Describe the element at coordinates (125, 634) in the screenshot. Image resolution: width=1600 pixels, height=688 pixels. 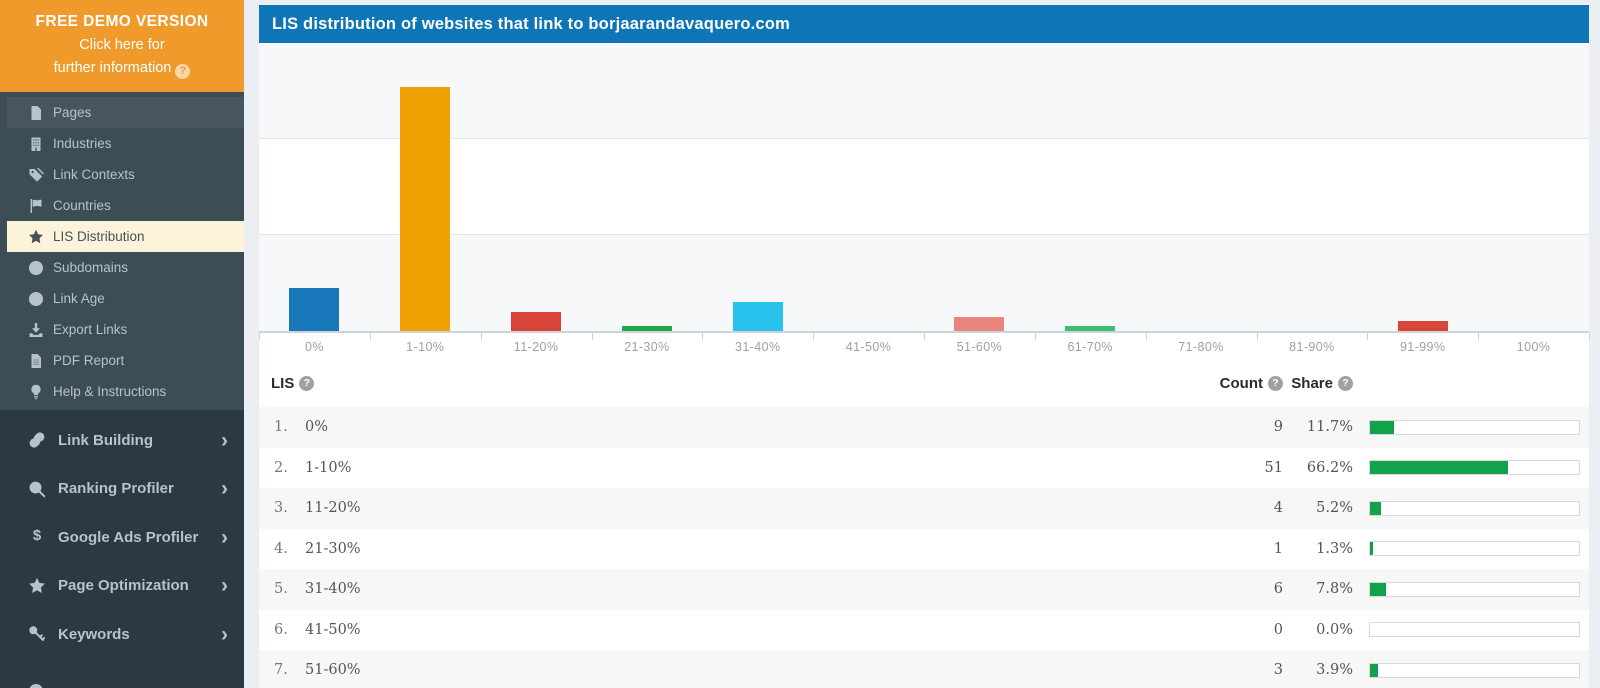
I see `sidebar-item-keywords: Keywords` at that location.